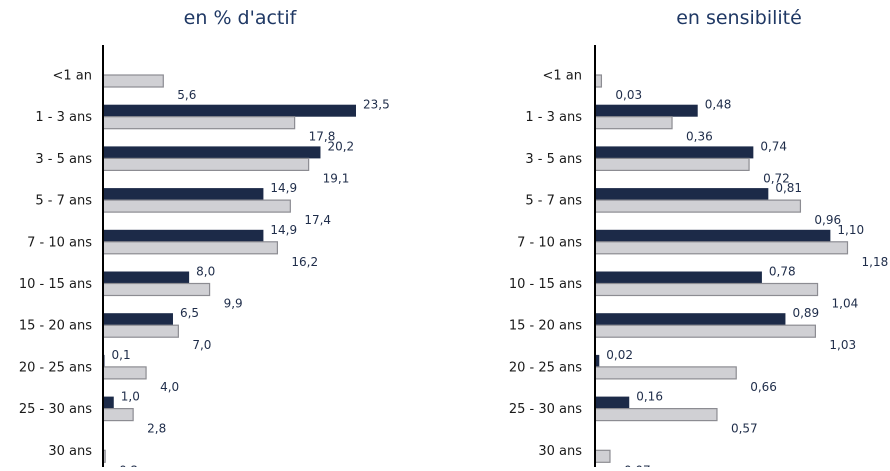  What do you see at coordinates (805, 313) in the screenshot?
I see `data-label: 0,89` at bounding box center [805, 313].